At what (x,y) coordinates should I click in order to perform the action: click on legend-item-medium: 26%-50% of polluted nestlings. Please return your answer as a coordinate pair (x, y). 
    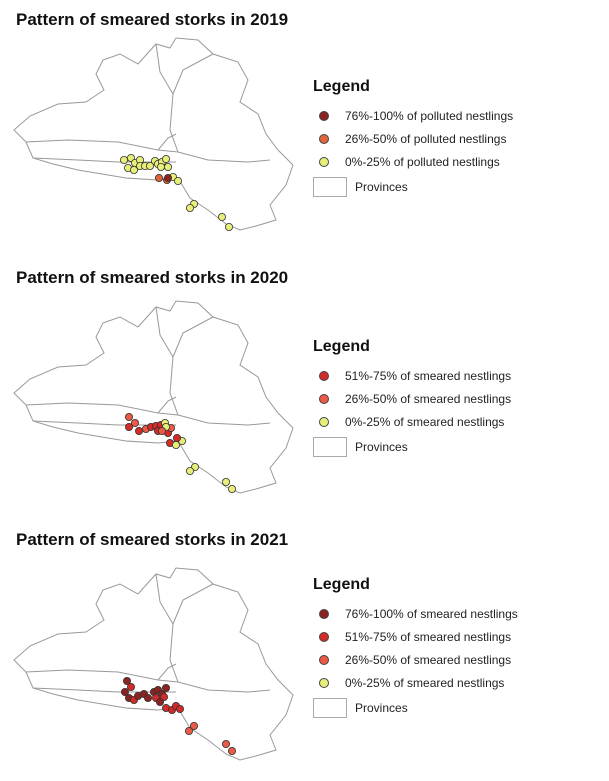
    Looking at the image, I should click on (413, 138).